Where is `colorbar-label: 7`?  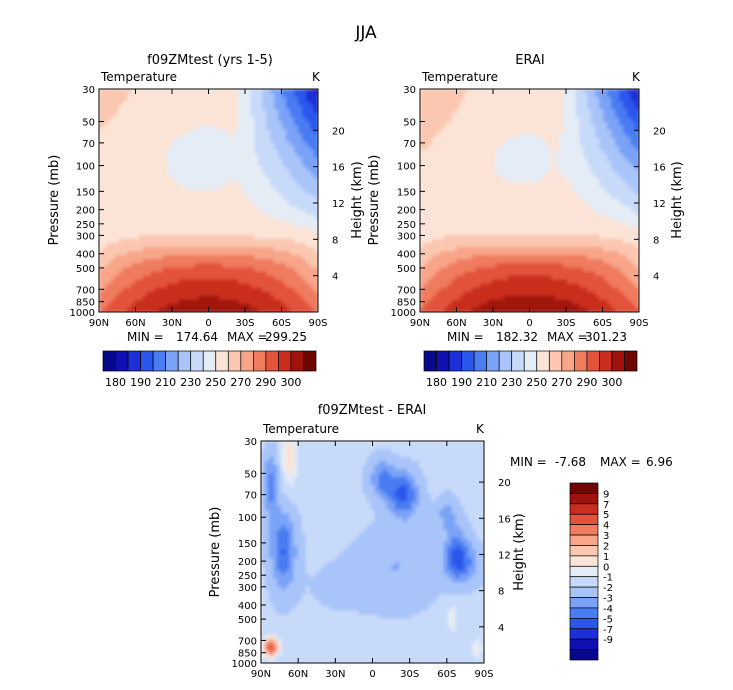 colorbar-label: 7 is located at coordinates (606, 505).